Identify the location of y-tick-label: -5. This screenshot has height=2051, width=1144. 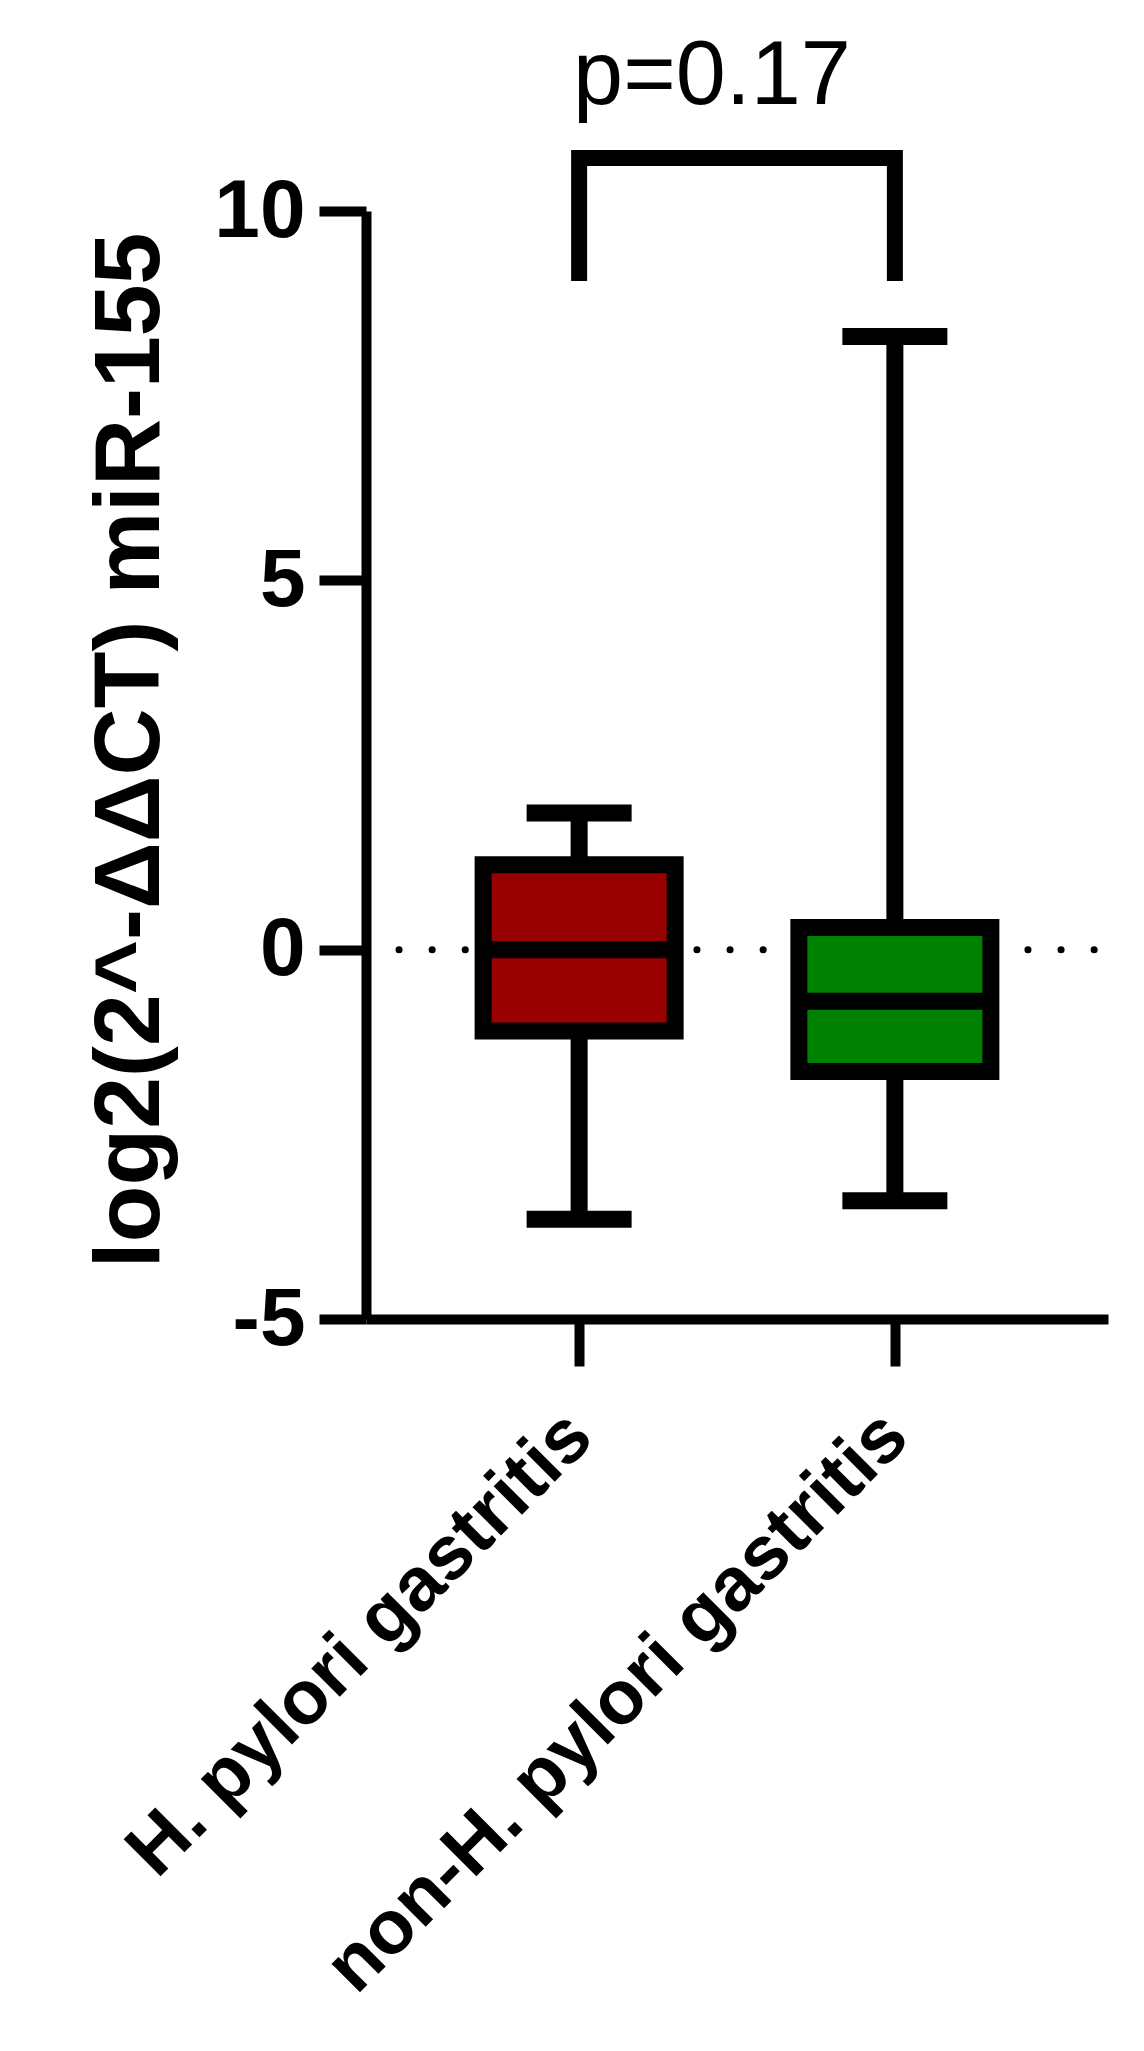
(269, 1316).